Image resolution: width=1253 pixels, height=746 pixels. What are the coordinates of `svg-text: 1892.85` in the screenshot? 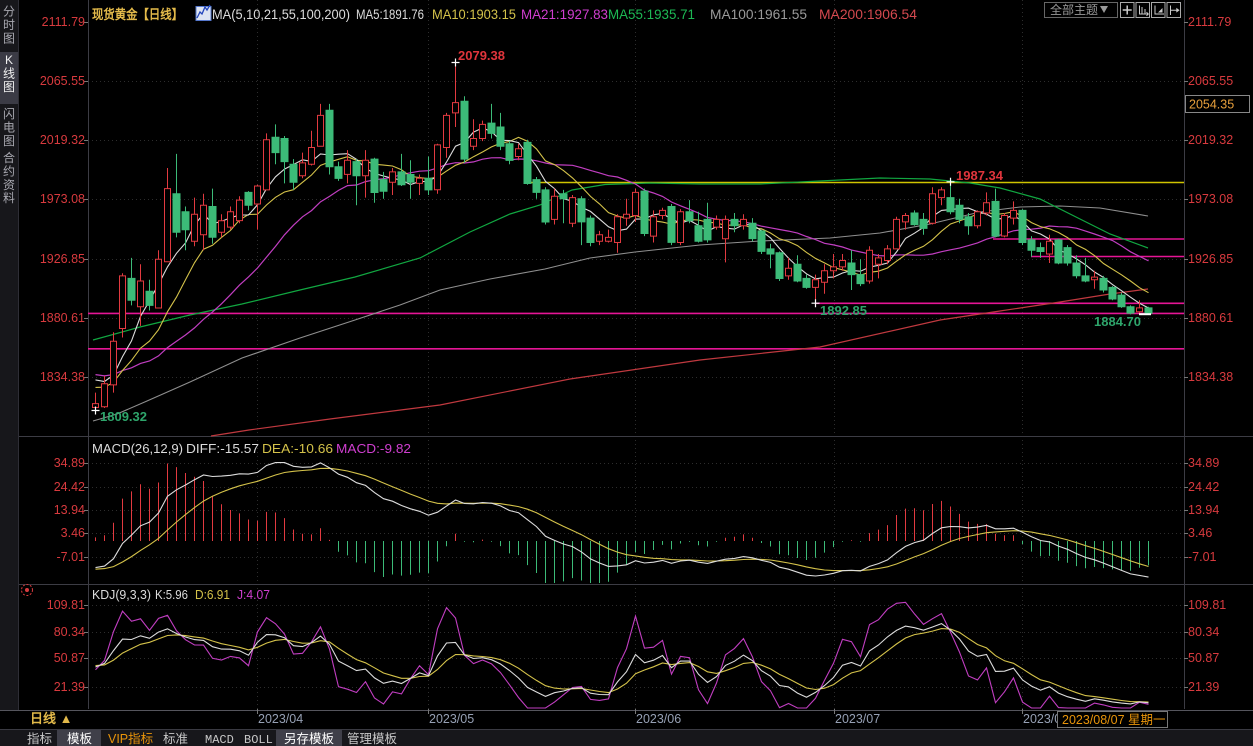 It's located at (843, 310).